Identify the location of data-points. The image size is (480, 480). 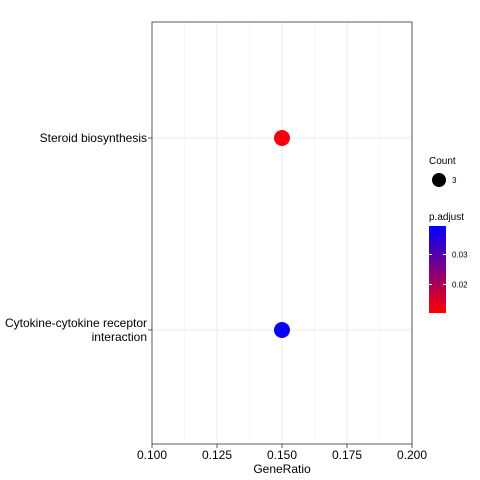
(282, 234).